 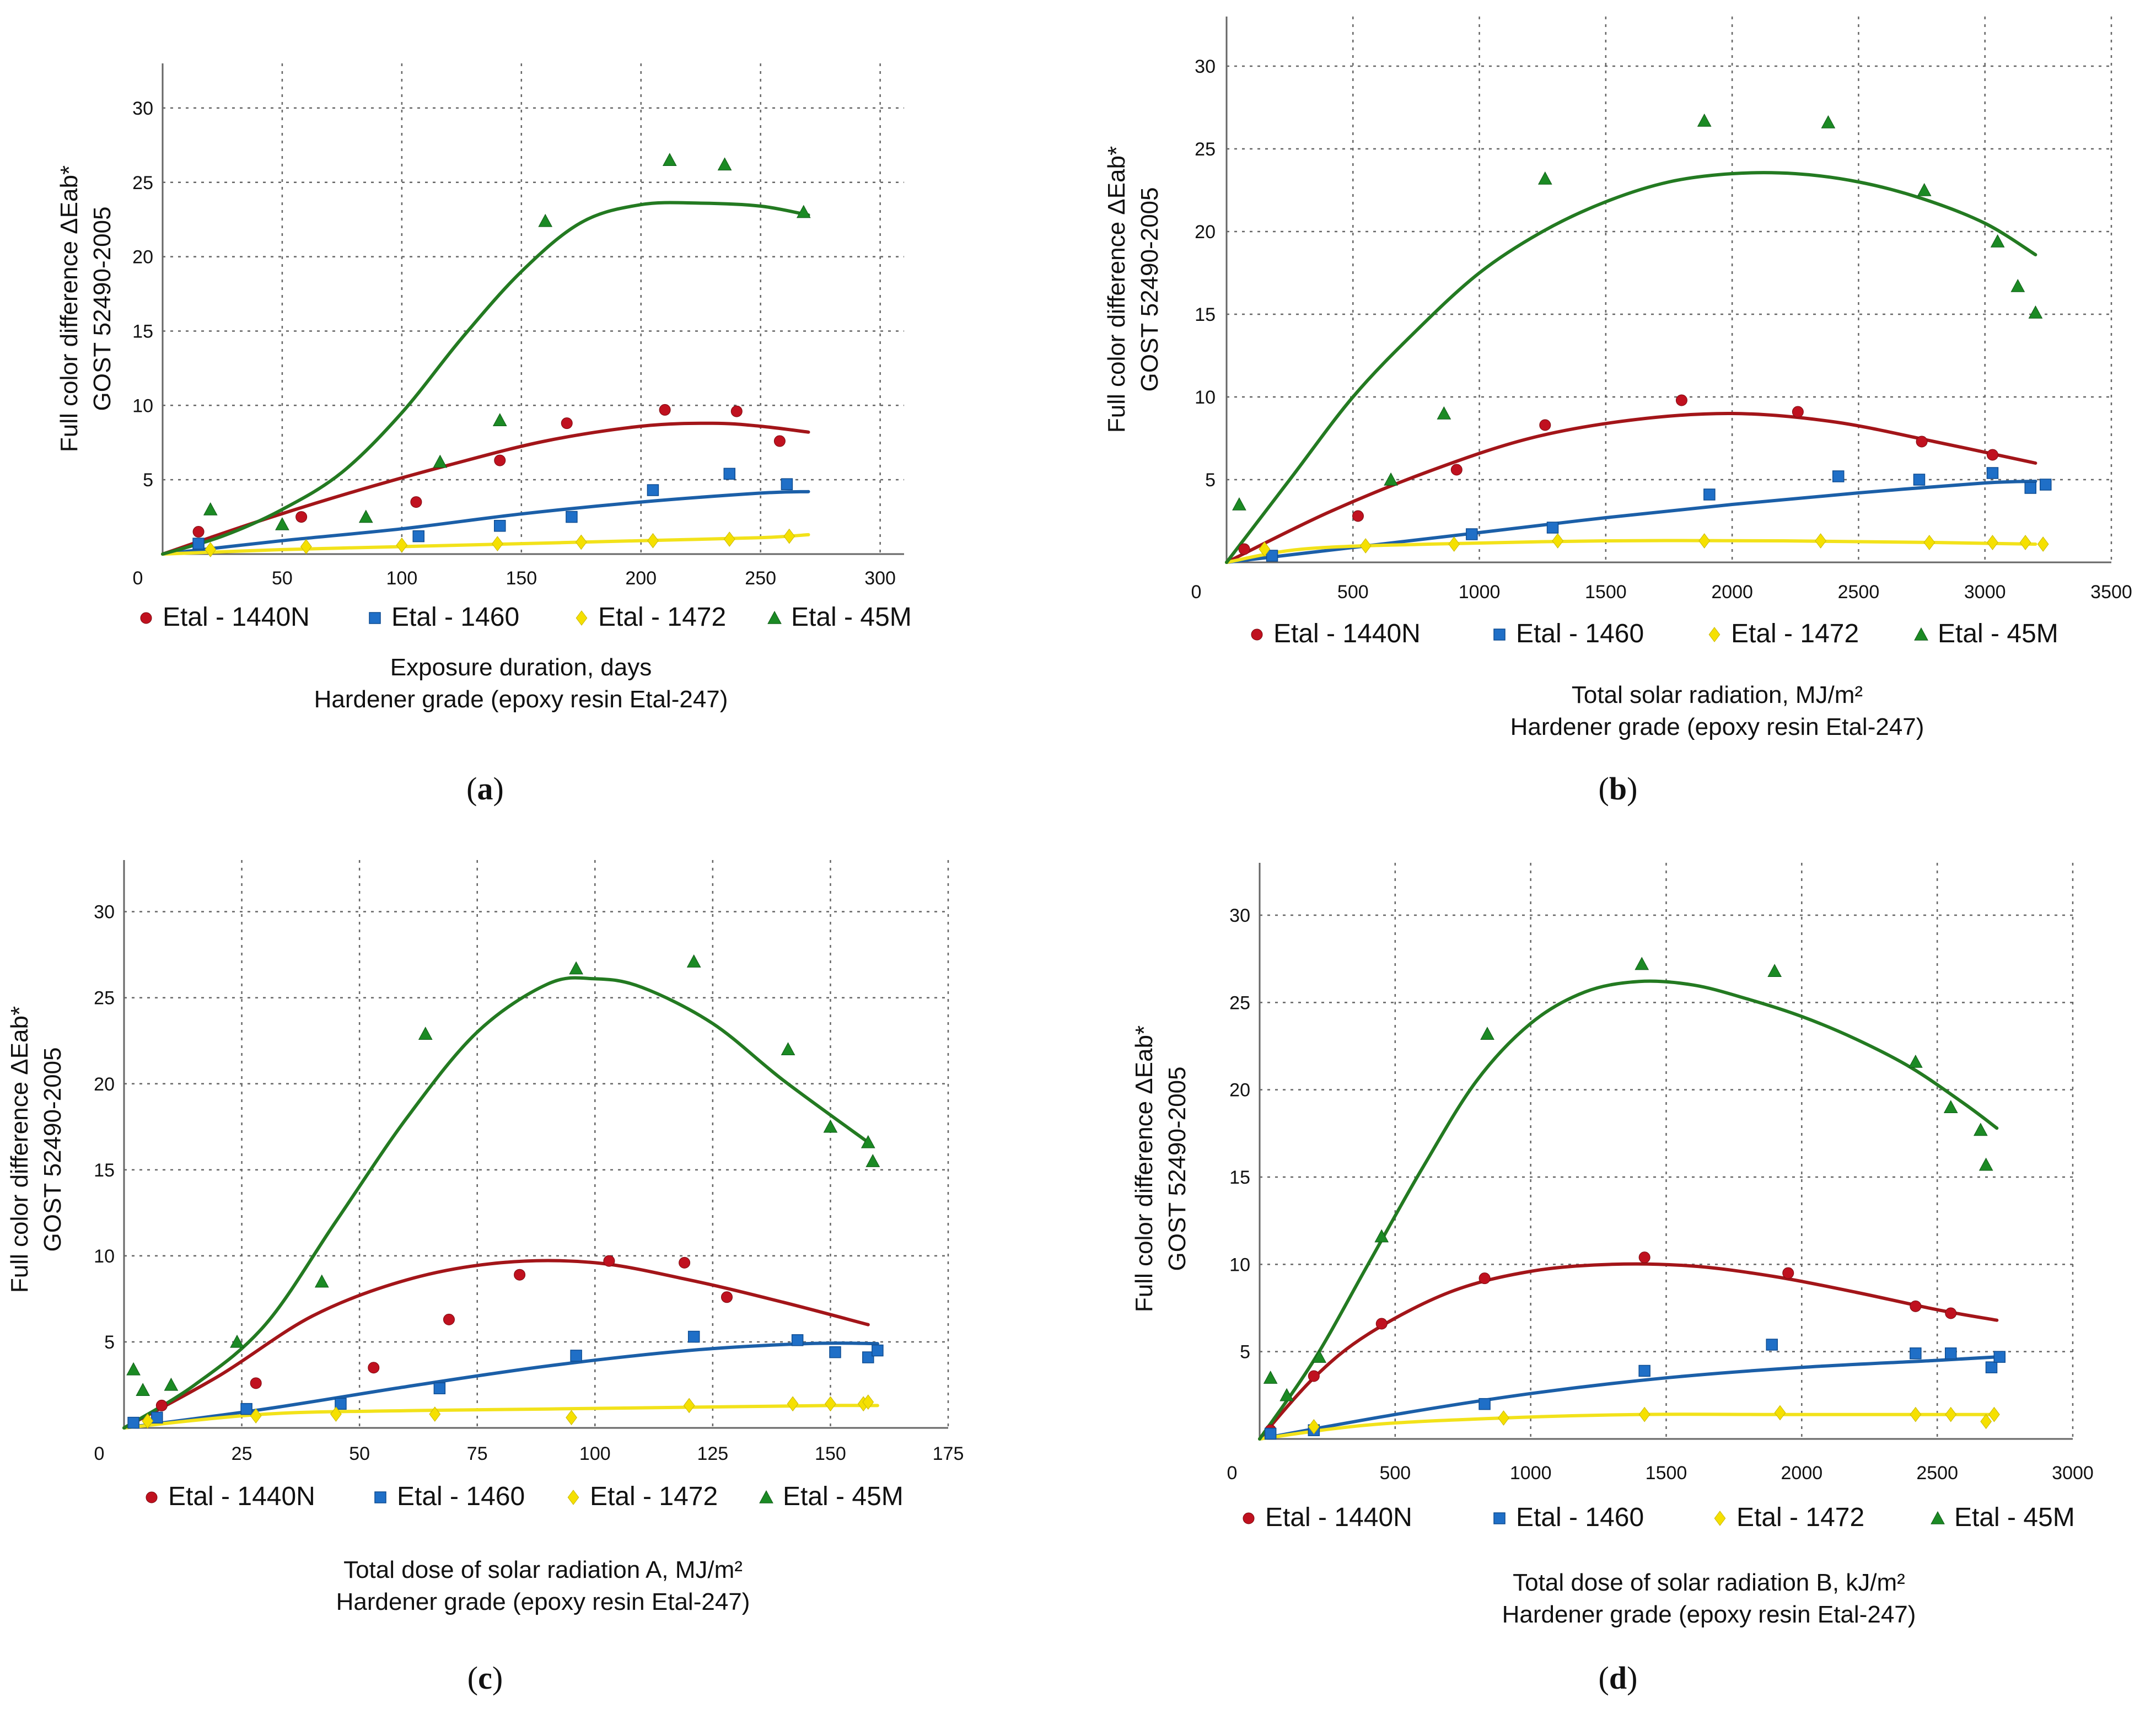 What do you see at coordinates (142, 183) in the screenshot?
I see `panel-a-y-tick-label: 25` at bounding box center [142, 183].